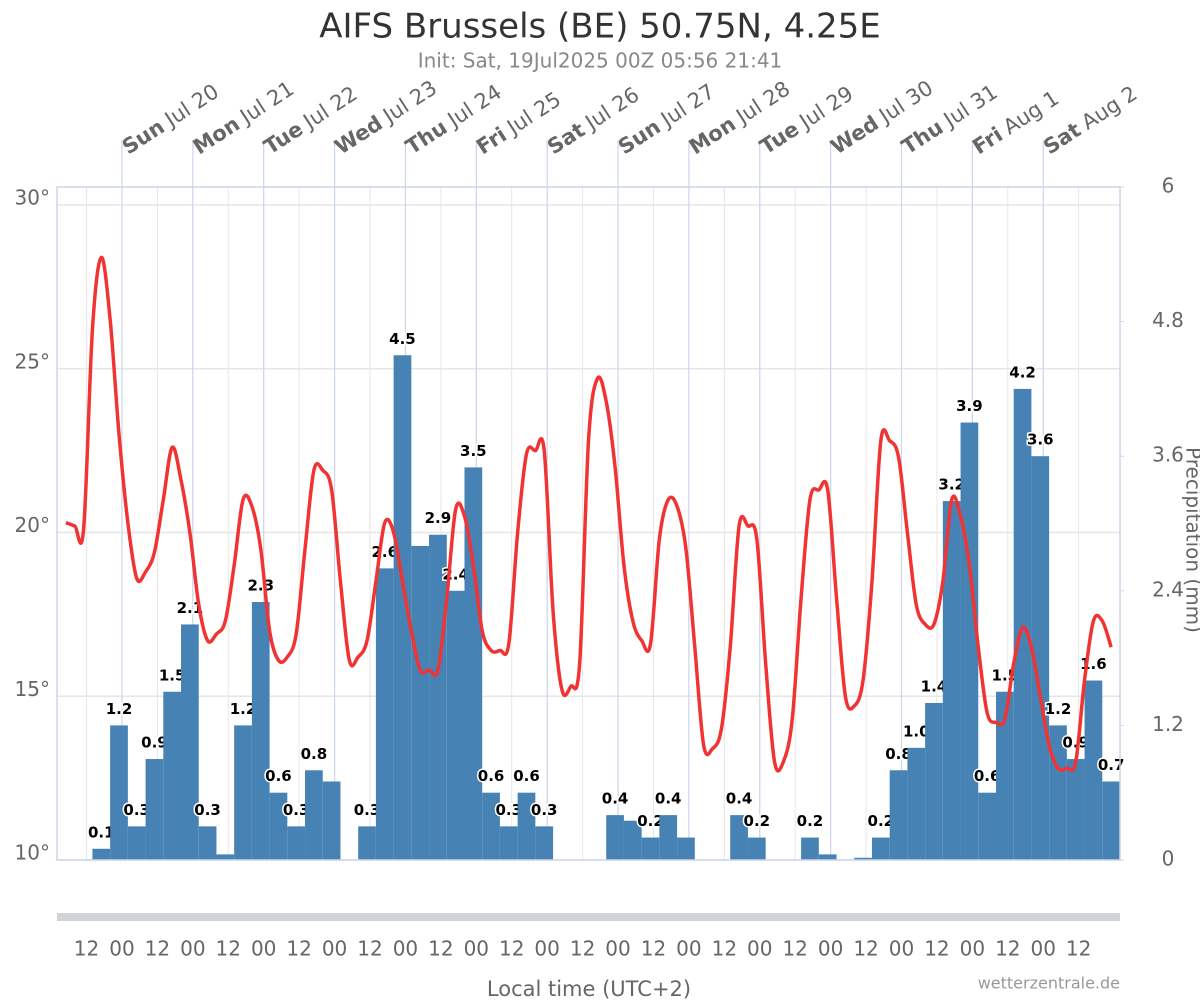 The height and width of the screenshot is (1000, 1200). I want to click on chart-subtitle: Init: Sat, 19Jul2025 00Z 05:56 21:41, so click(600, 61).